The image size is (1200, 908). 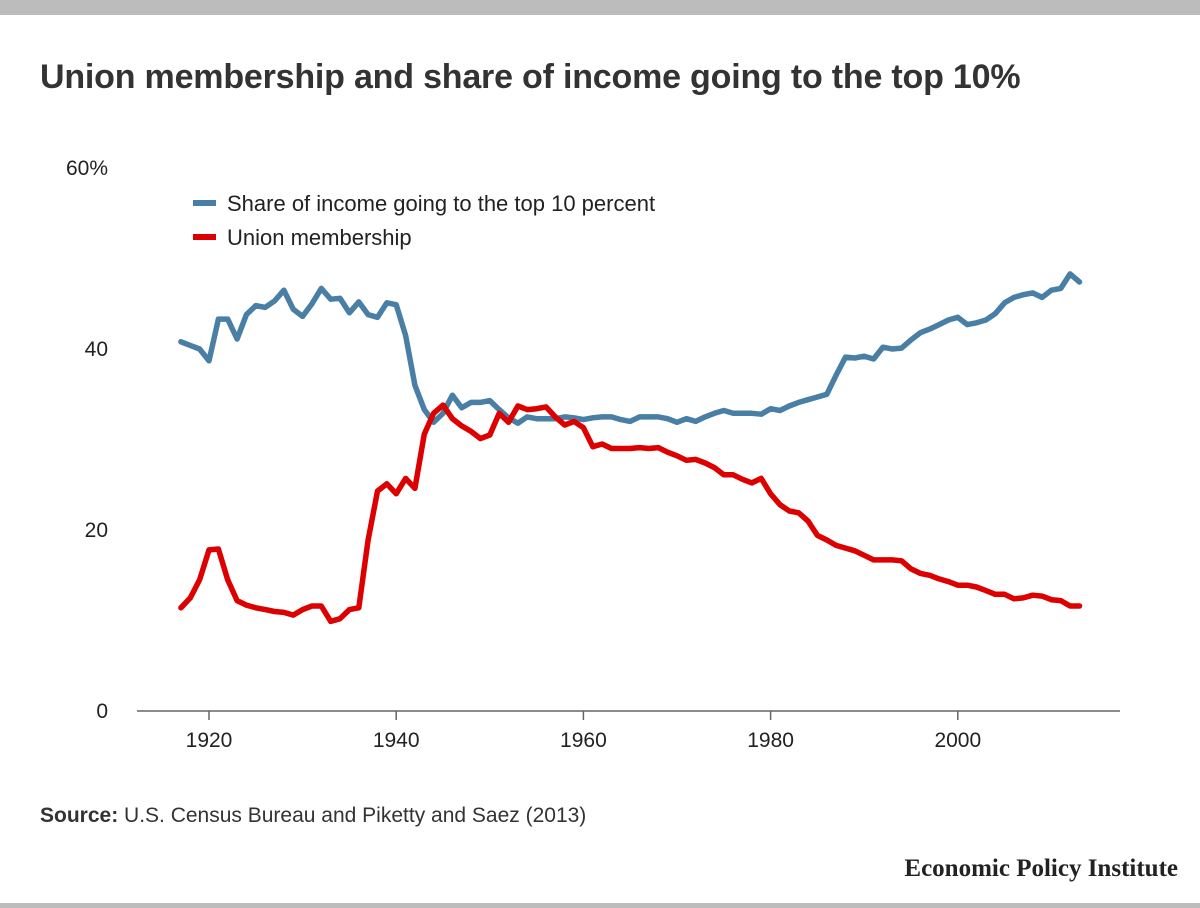 What do you see at coordinates (96, 530) in the screenshot?
I see `y-tick-label: 20` at bounding box center [96, 530].